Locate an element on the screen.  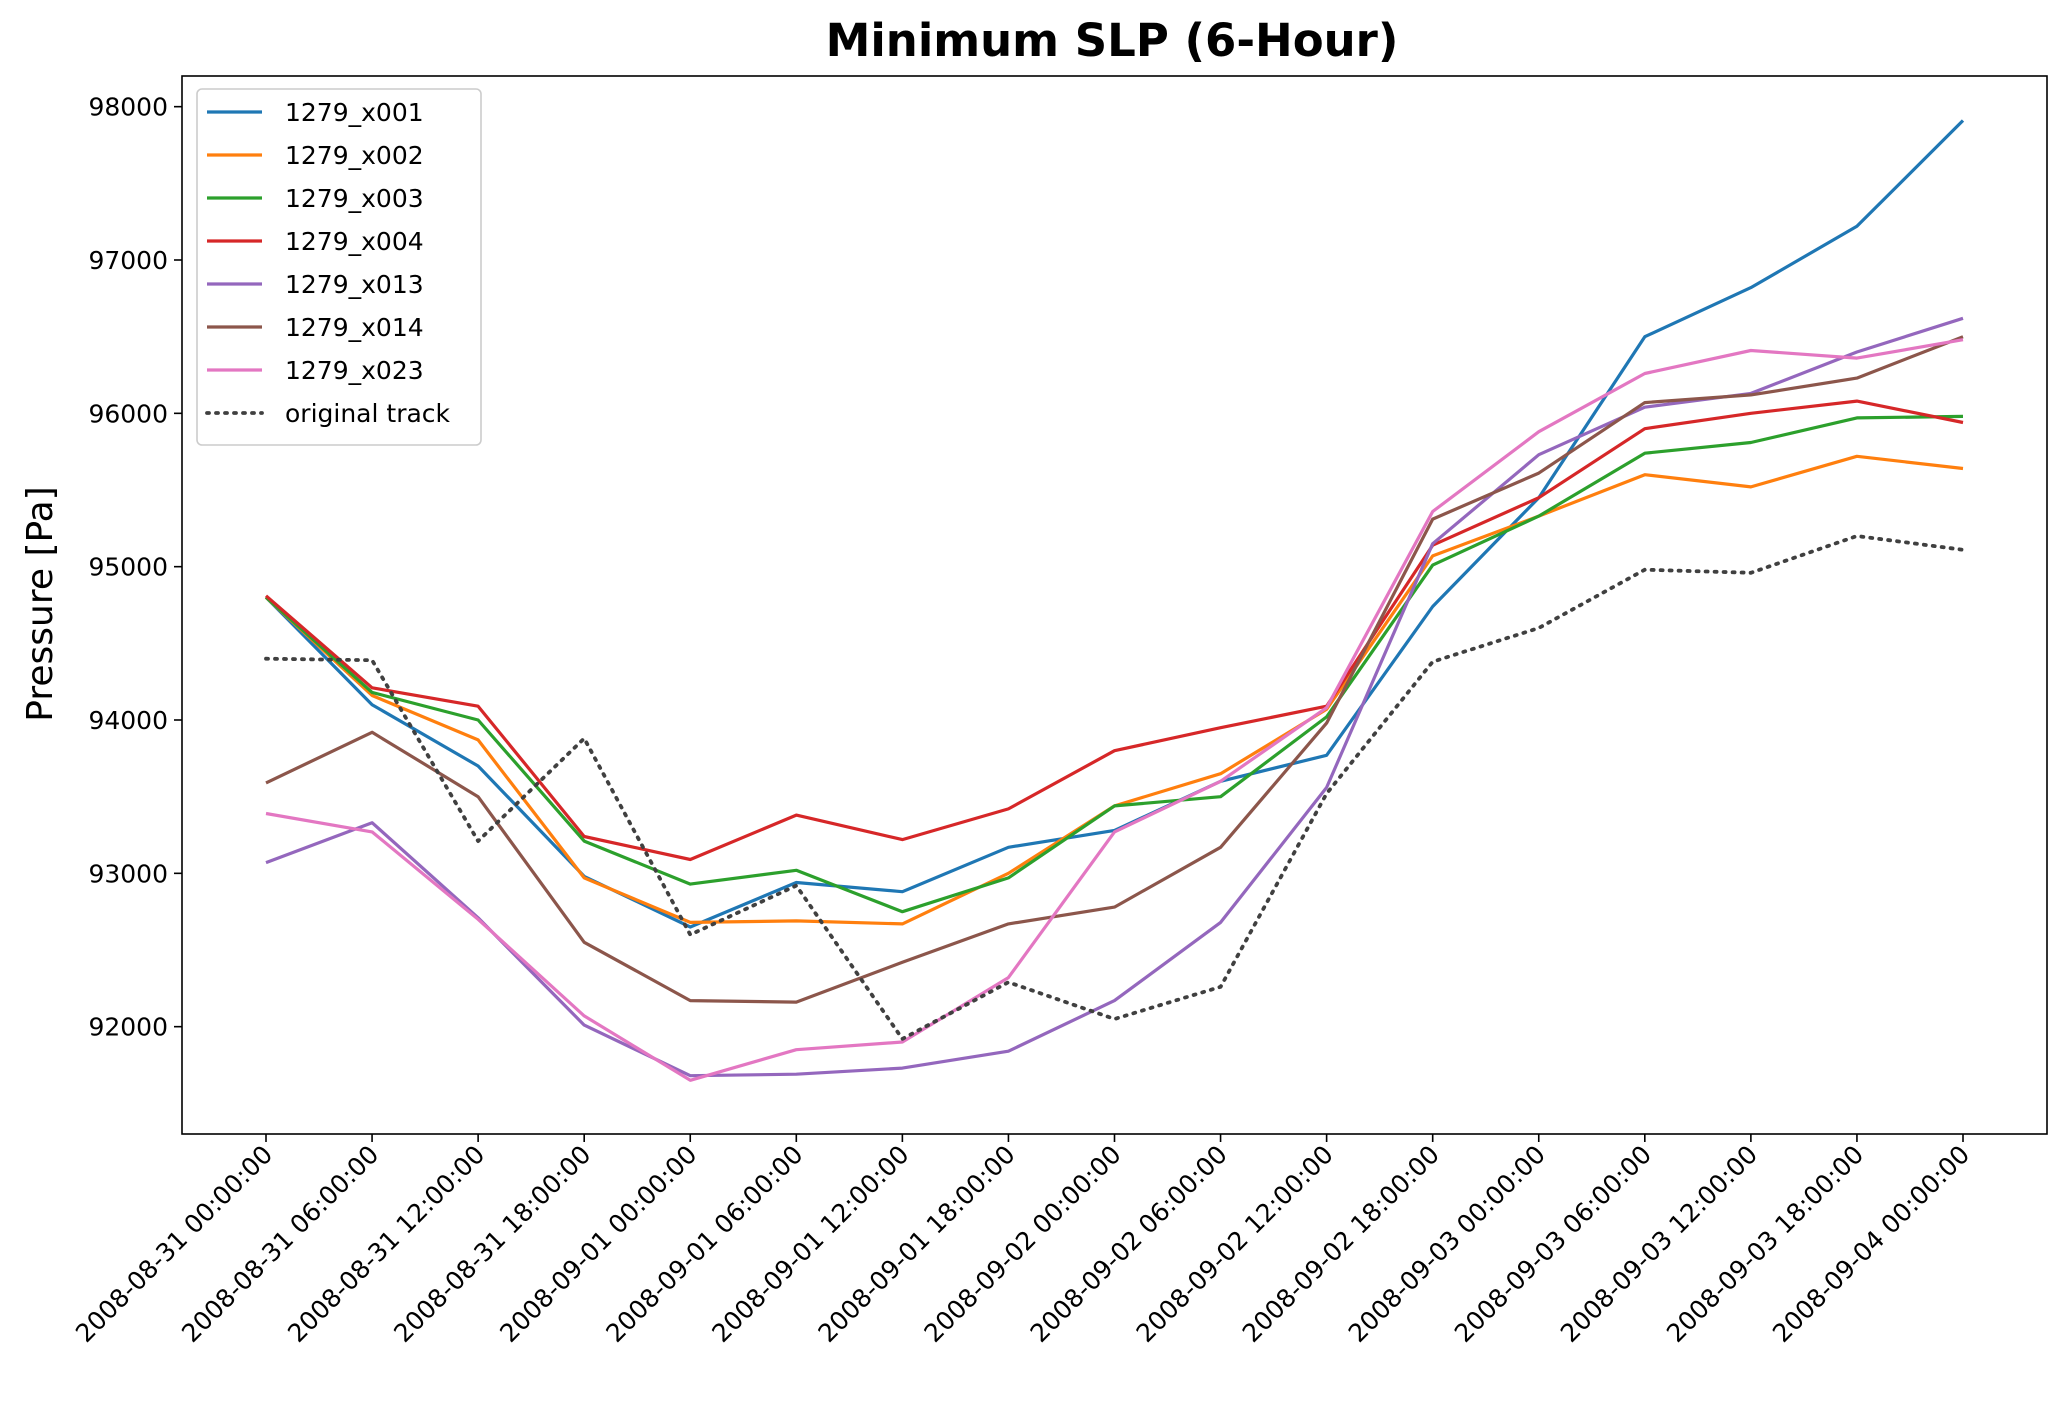
x-tick-label-10: 2008-09-02 12:00:00 is located at coordinates (1235, 1244).